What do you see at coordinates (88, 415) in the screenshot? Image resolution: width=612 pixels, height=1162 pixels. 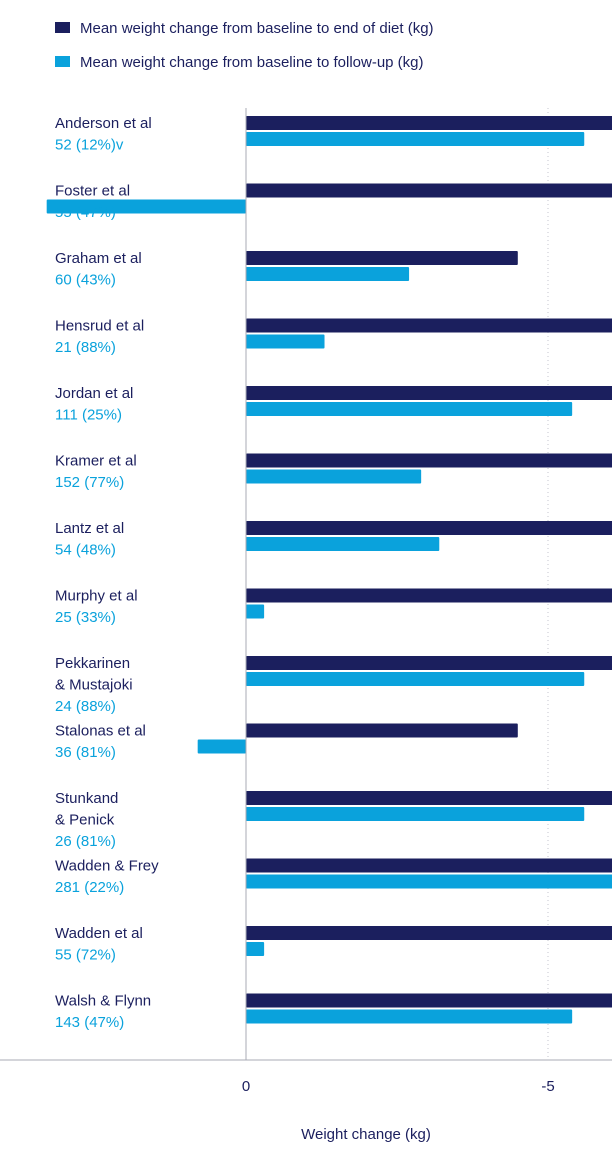 I see `study-sample-size: 111 (25%)` at bounding box center [88, 415].